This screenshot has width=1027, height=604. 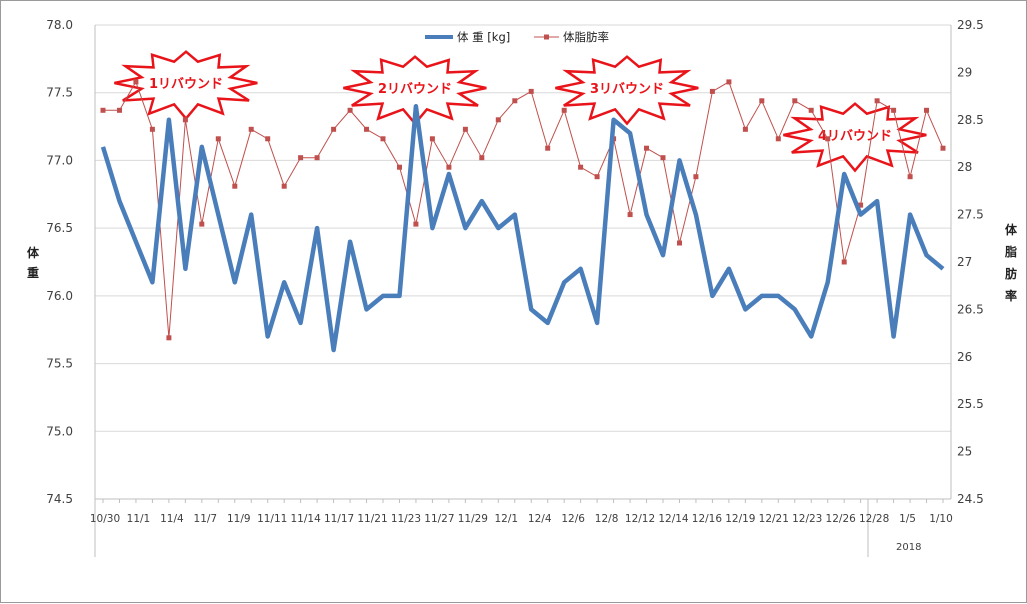 What do you see at coordinates (206, 519) in the screenshot?
I see `x-tick-label: 11/7` at bounding box center [206, 519].